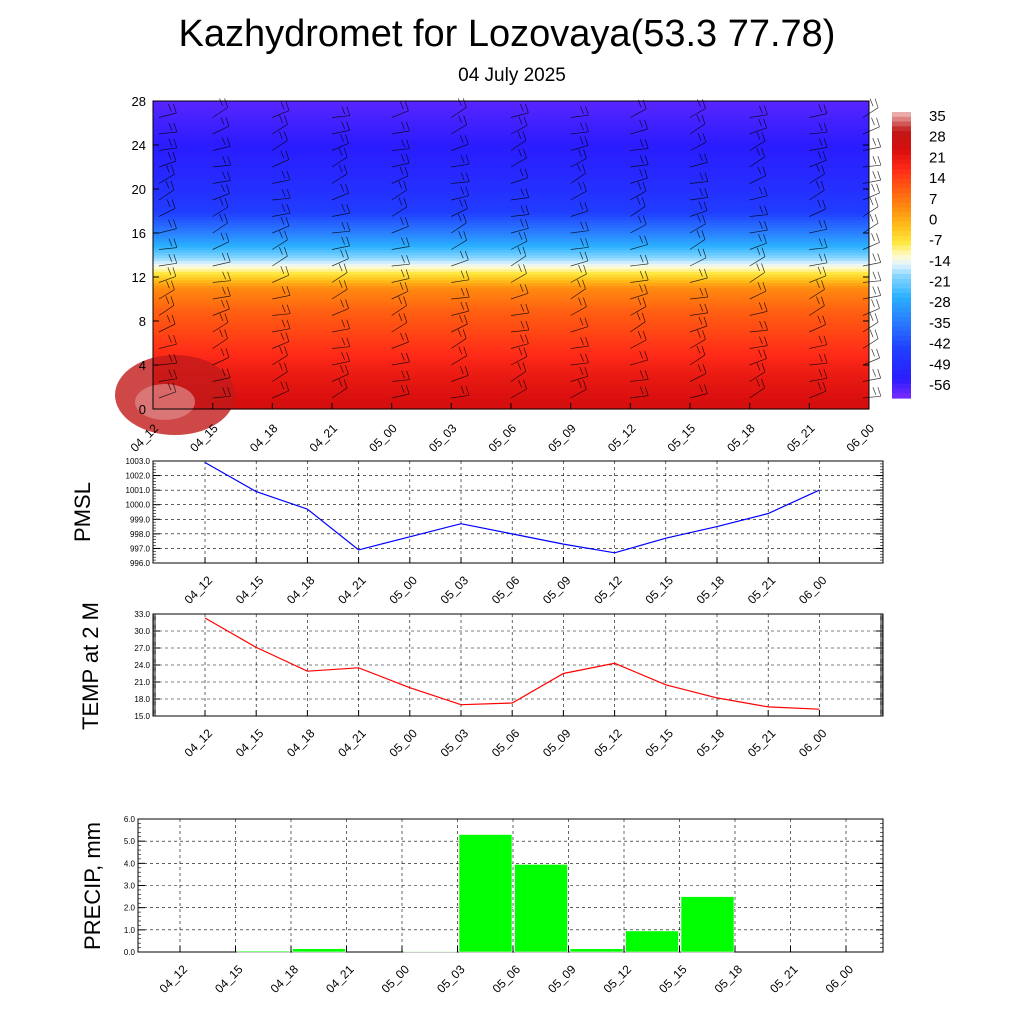 The width and height of the screenshot is (1024, 1024). What do you see at coordinates (940, 282) in the screenshot?
I see `colorbar-label: -21` at bounding box center [940, 282].